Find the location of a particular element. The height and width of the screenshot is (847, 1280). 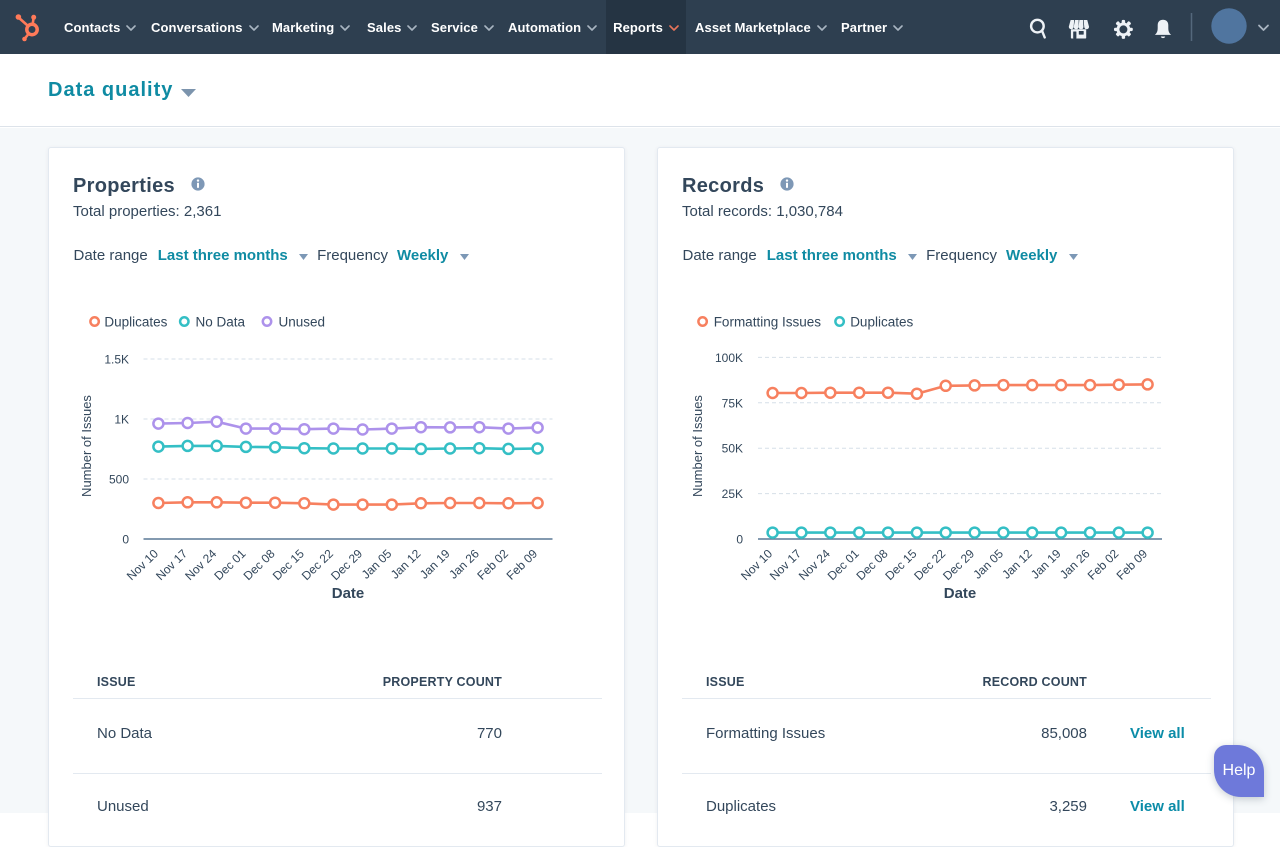

svg-text: Unused is located at coordinates (302, 322).